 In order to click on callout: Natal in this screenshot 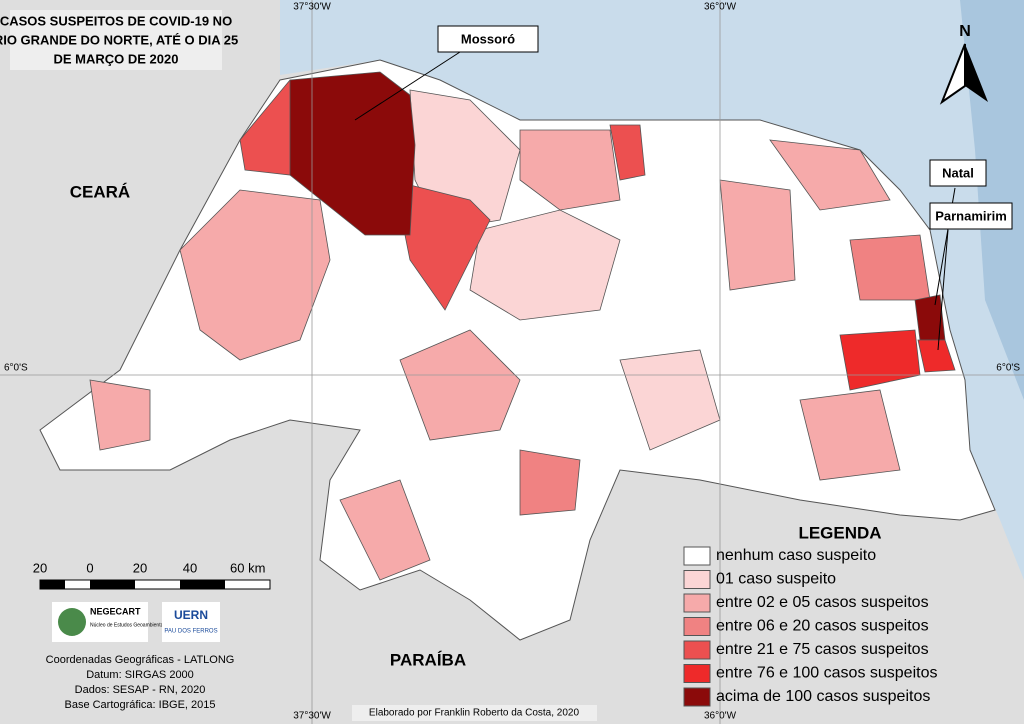, I will do `click(958, 172)`.